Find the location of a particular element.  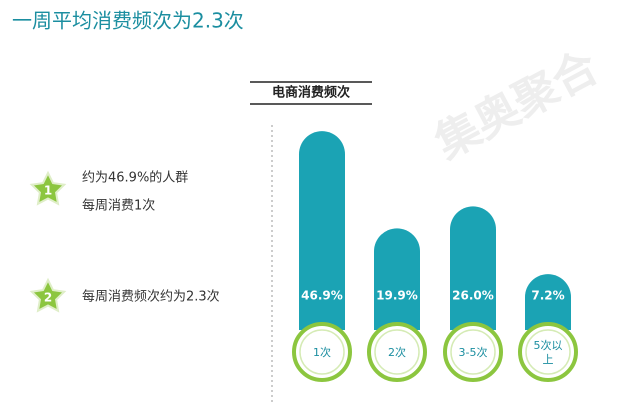

badge-number: 1 is located at coordinates (48, 191).